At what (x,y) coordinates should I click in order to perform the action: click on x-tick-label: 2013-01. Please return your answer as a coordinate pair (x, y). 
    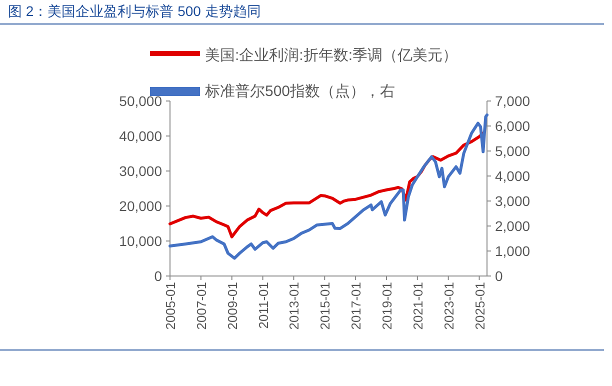
    Looking at the image, I should click on (294, 306).